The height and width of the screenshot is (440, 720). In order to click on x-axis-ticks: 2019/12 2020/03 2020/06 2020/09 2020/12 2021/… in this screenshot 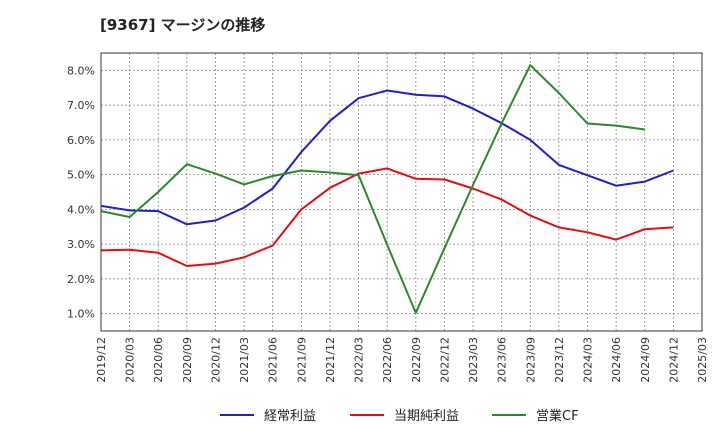, I will do `click(402, 360)`.